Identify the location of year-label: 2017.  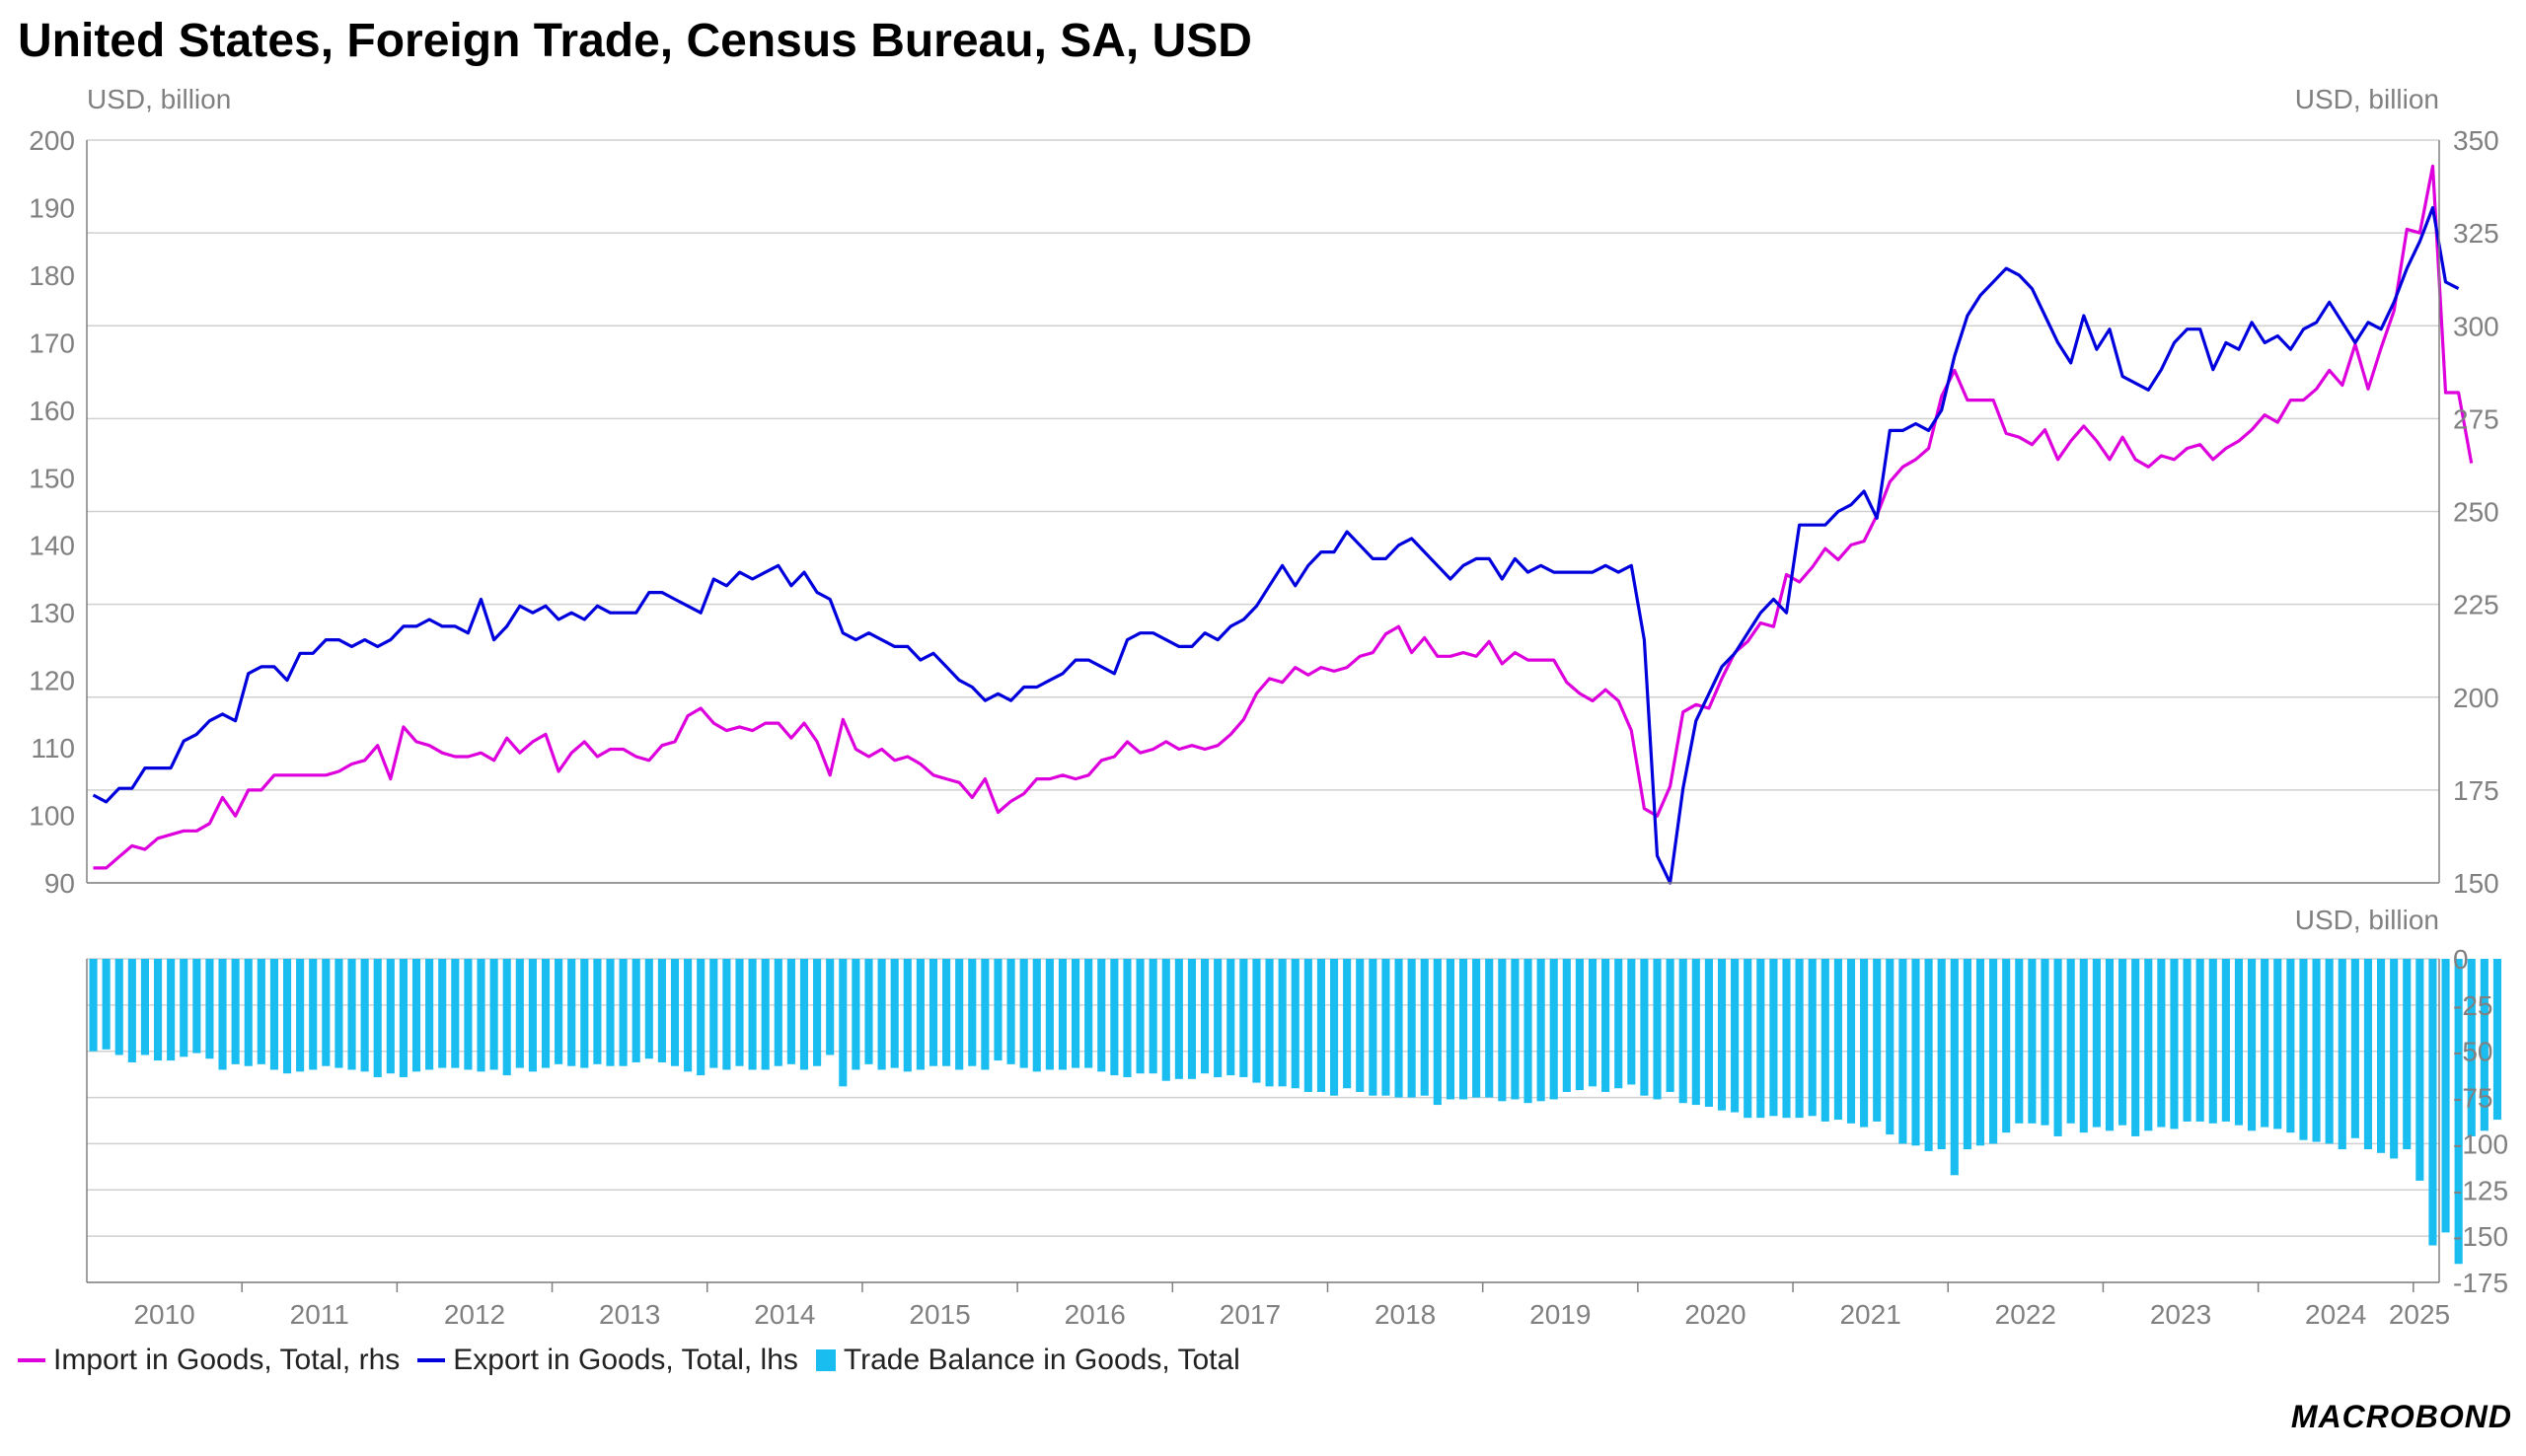
(1250, 1314).